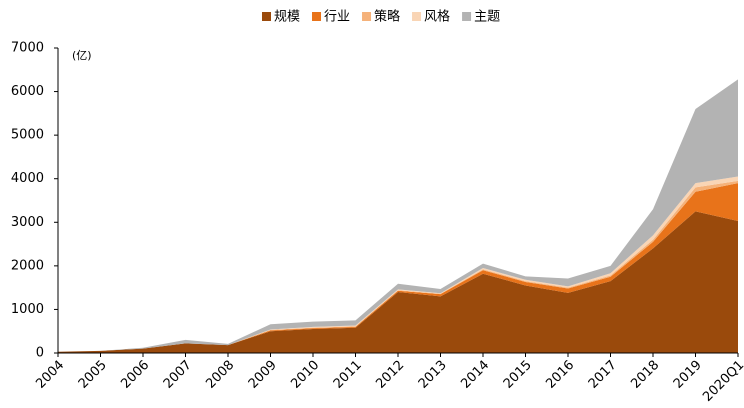 This screenshot has height=408, width=744. I want to click on x-tick-label: 2007, so click(178, 375).